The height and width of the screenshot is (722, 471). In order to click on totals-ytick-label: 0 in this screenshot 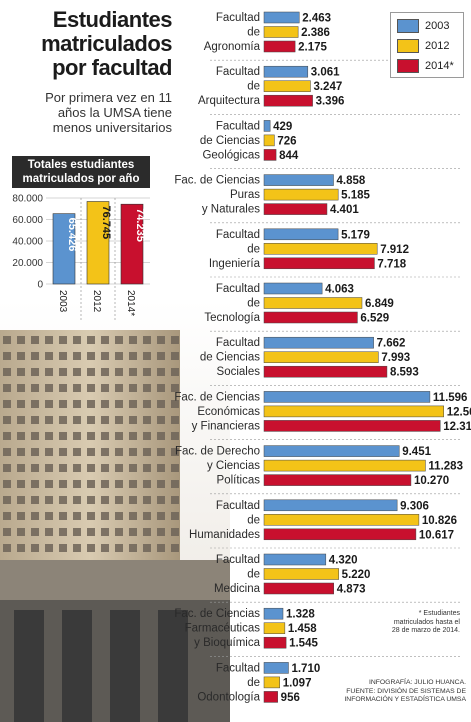, I will do `click(40, 285)`.